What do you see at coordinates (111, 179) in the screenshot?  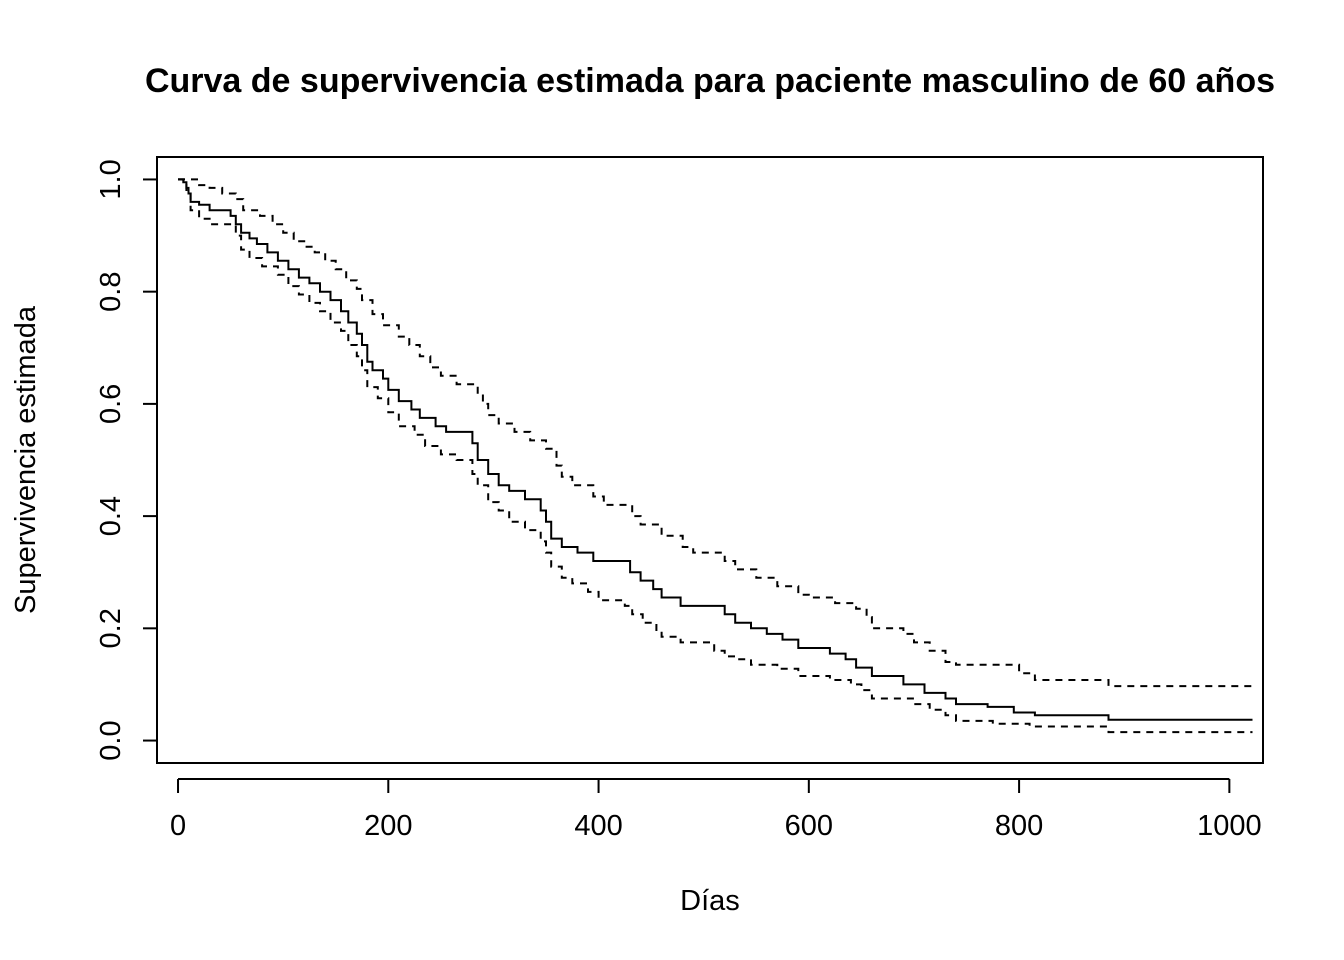 I see `y-tick-label: 1.0` at bounding box center [111, 179].